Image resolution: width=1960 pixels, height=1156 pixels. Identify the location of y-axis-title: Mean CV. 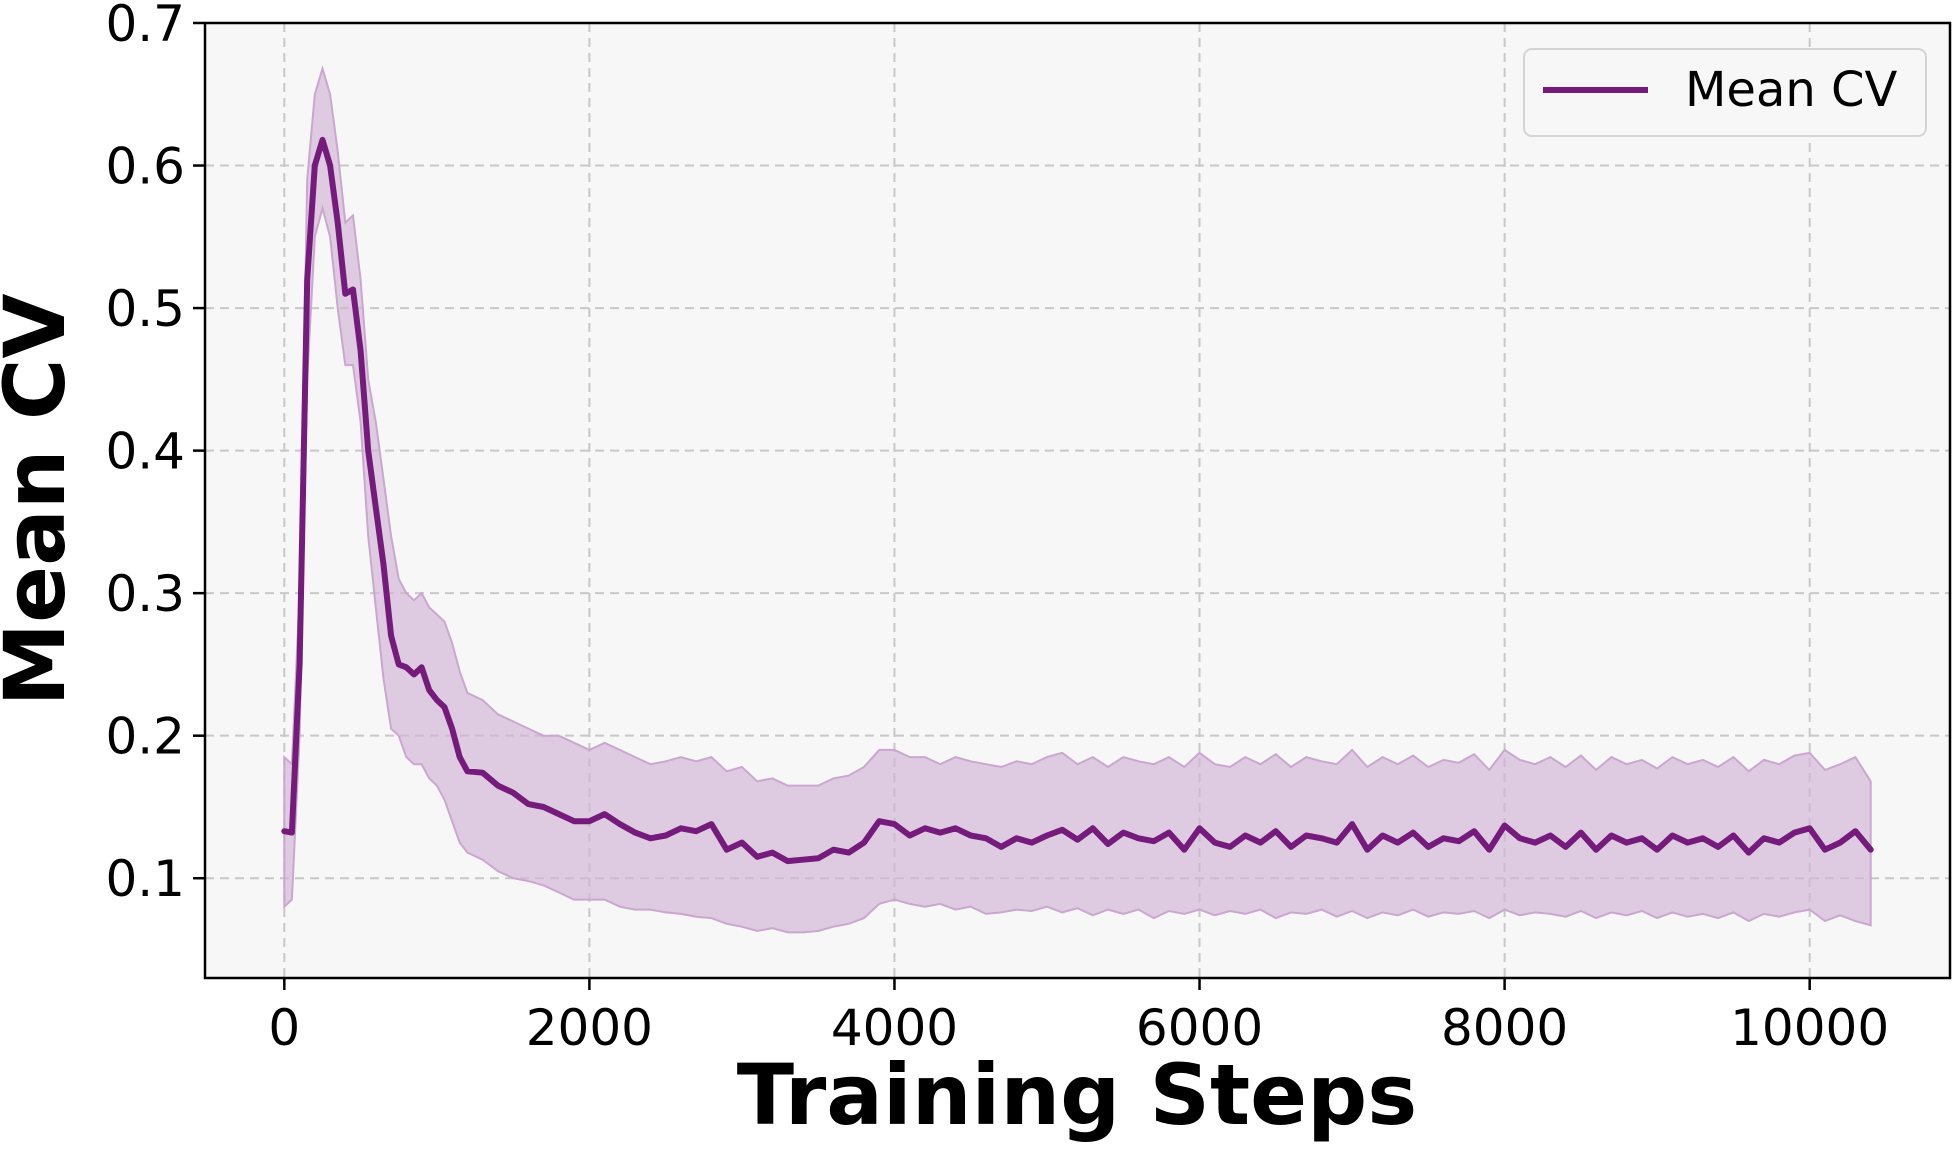
(42, 500).